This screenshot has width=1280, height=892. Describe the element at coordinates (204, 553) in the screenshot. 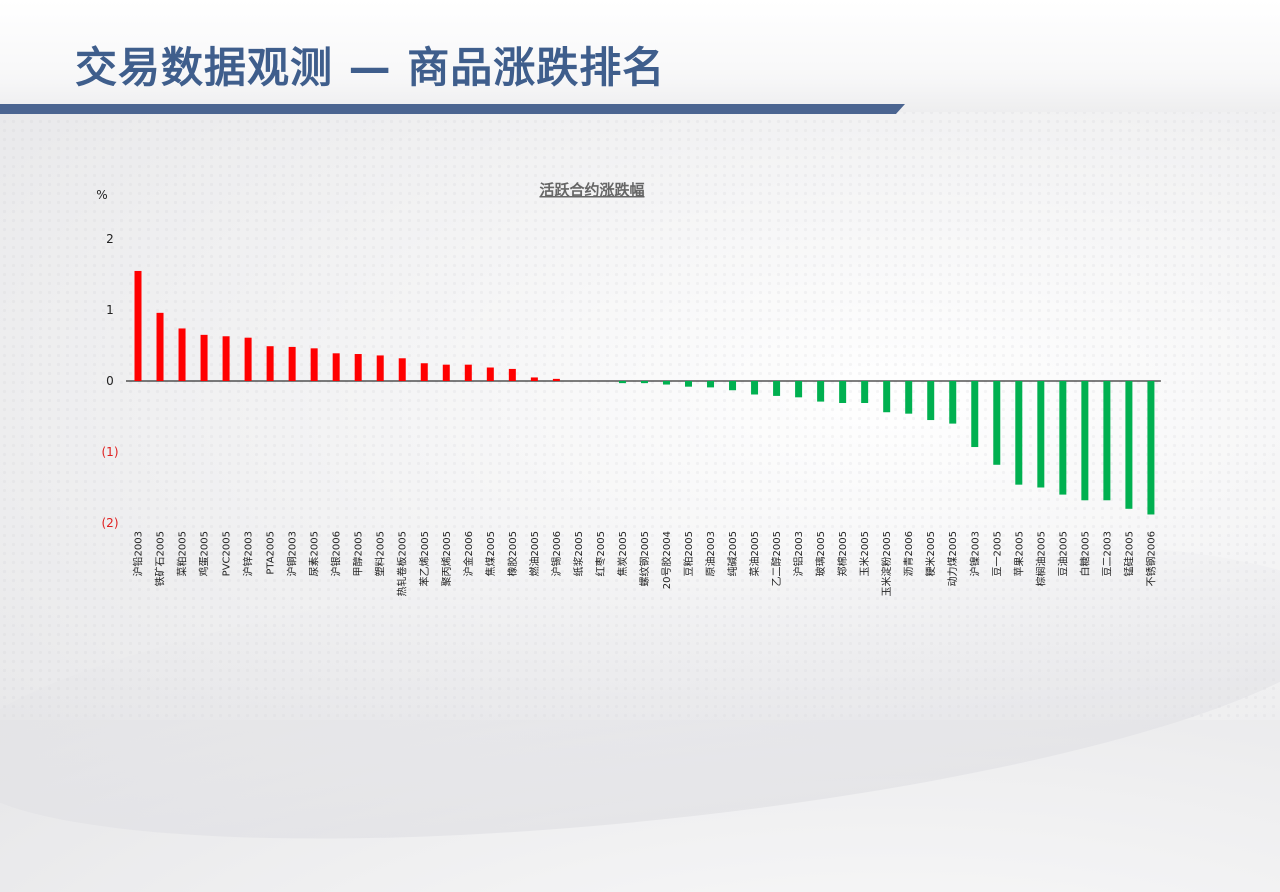

I see `x-tick-label: 鸡蛋2005` at that location.